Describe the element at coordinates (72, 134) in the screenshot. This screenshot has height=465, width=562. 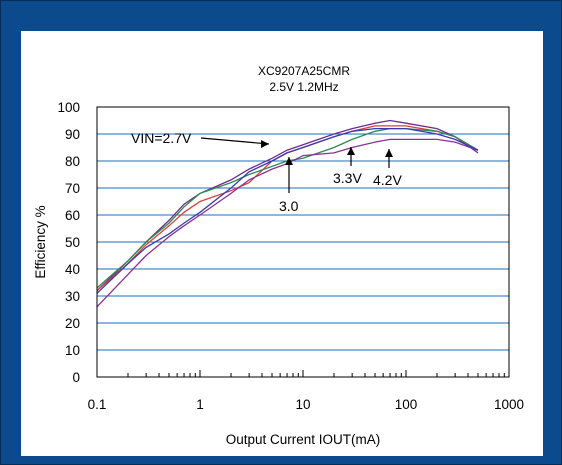
I see `y-tick-label: 90` at that location.